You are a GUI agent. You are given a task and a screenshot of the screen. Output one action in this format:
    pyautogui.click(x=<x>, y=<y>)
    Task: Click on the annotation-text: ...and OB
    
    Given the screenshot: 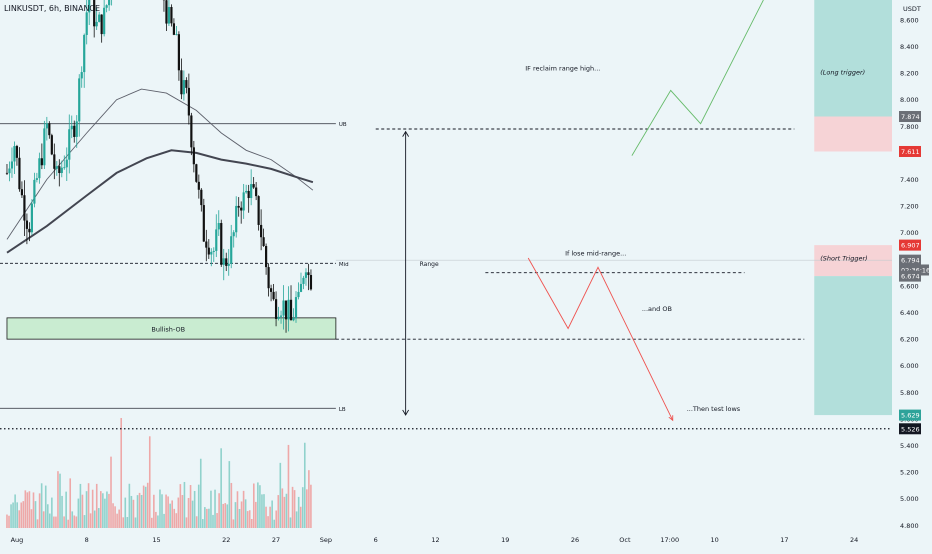 What is the action you would take?
    pyautogui.click(x=657, y=309)
    